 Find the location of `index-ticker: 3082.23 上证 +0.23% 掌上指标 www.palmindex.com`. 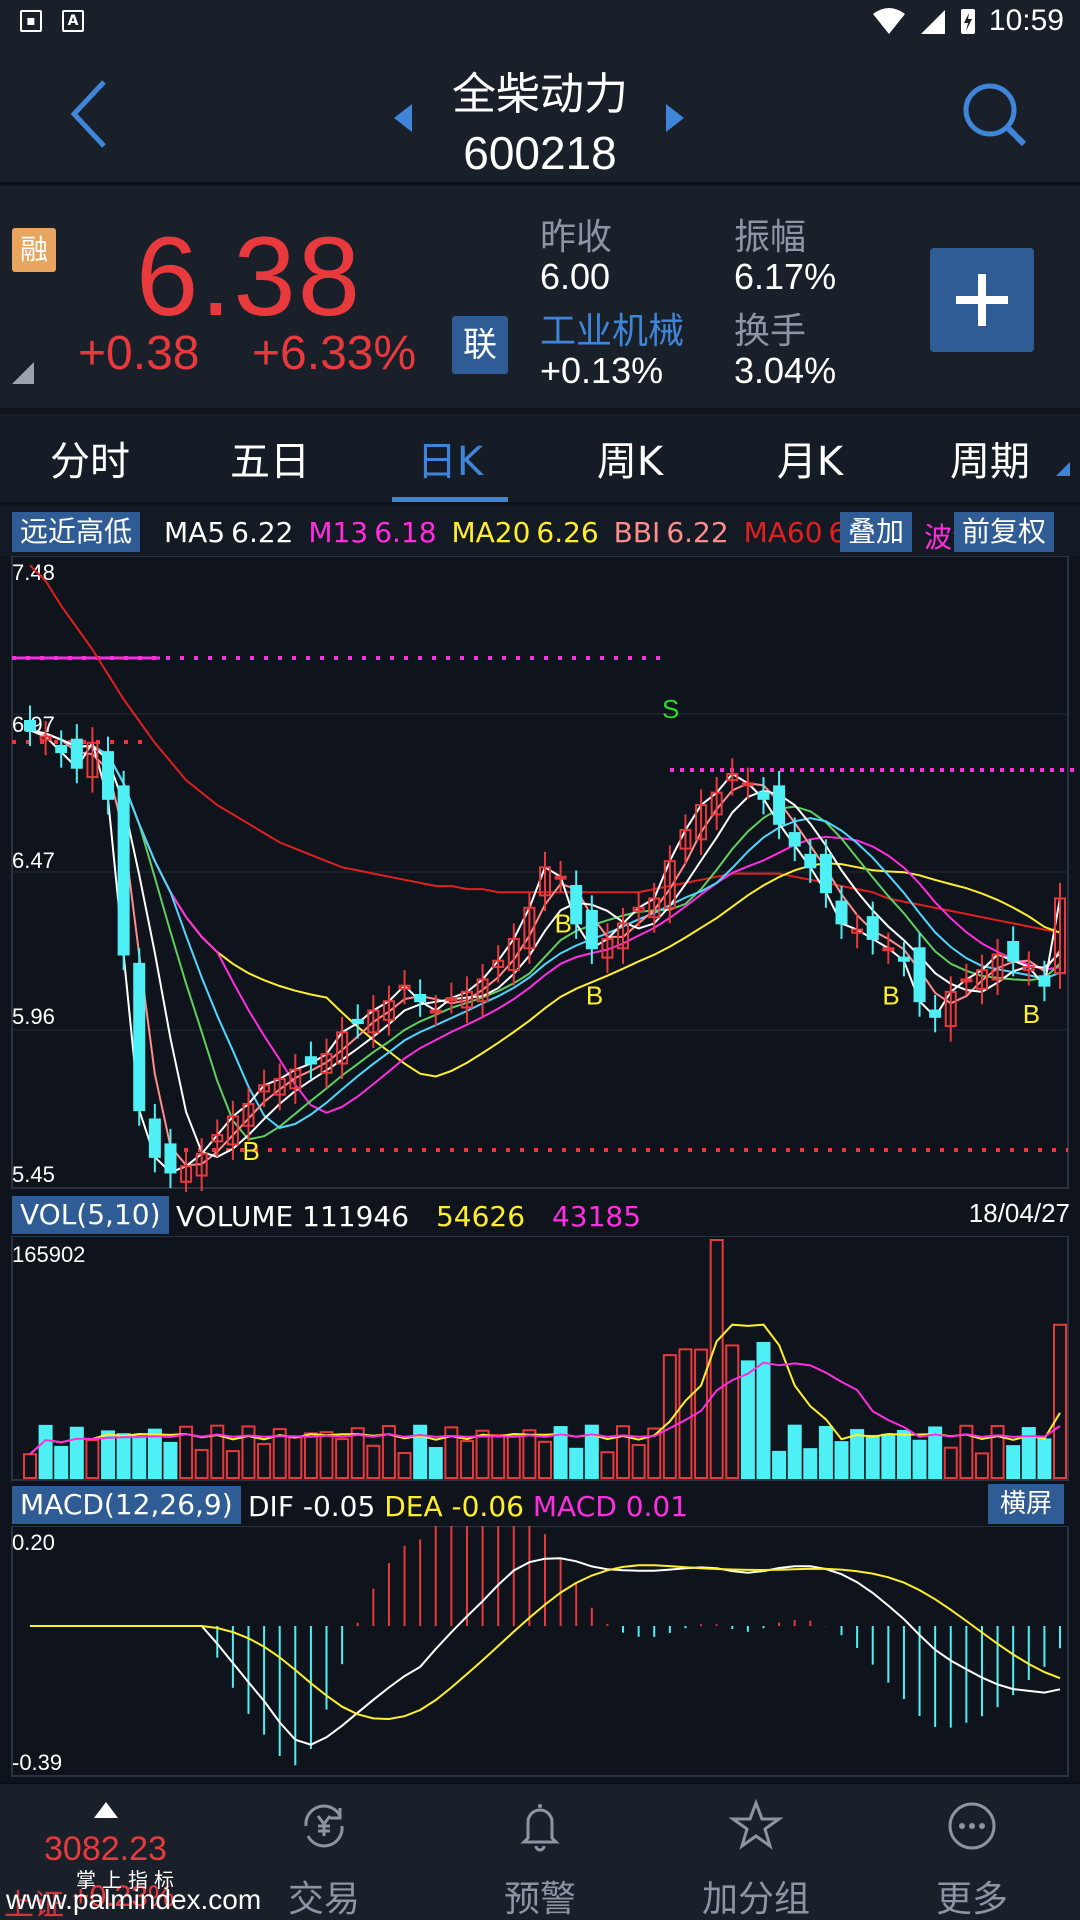

index-ticker: 3082.23 上证 +0.23% 掌上指标 www.palmindex.com is located at coordinates (130, 1852).